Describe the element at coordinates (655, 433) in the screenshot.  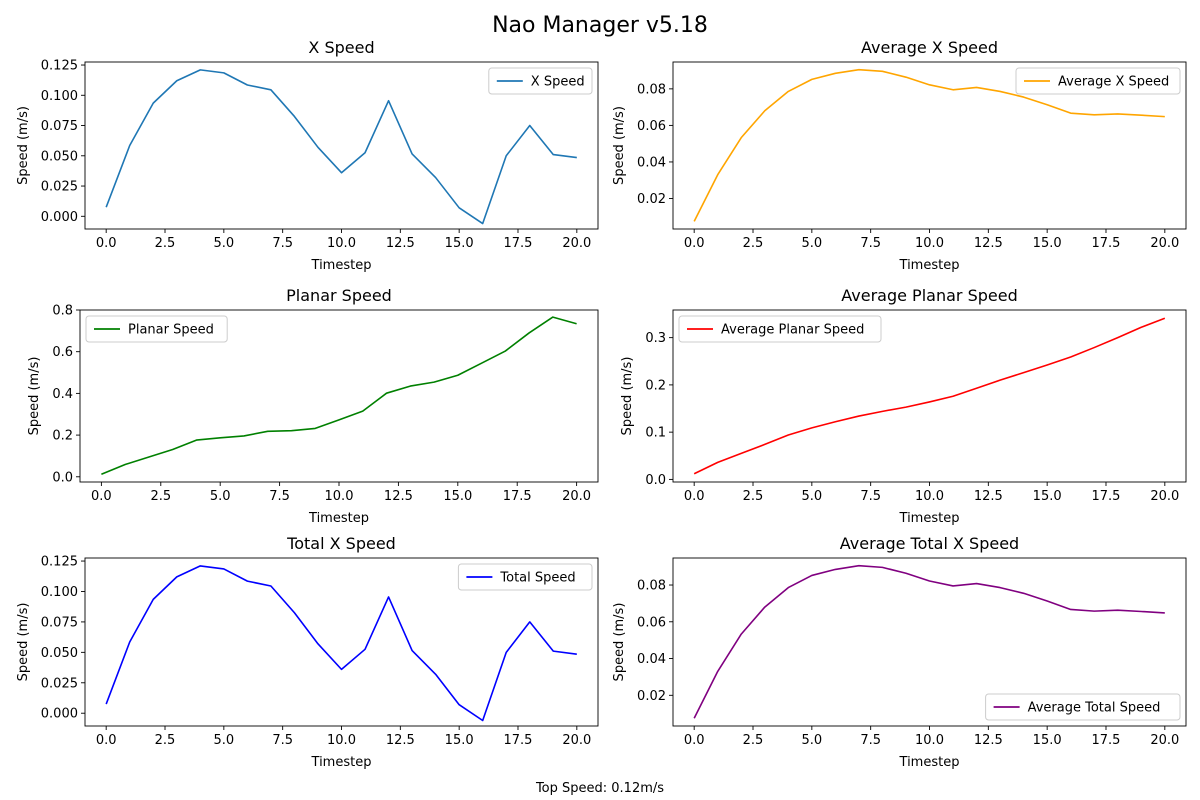
I see `y-tick-label: 0.1` at that location.